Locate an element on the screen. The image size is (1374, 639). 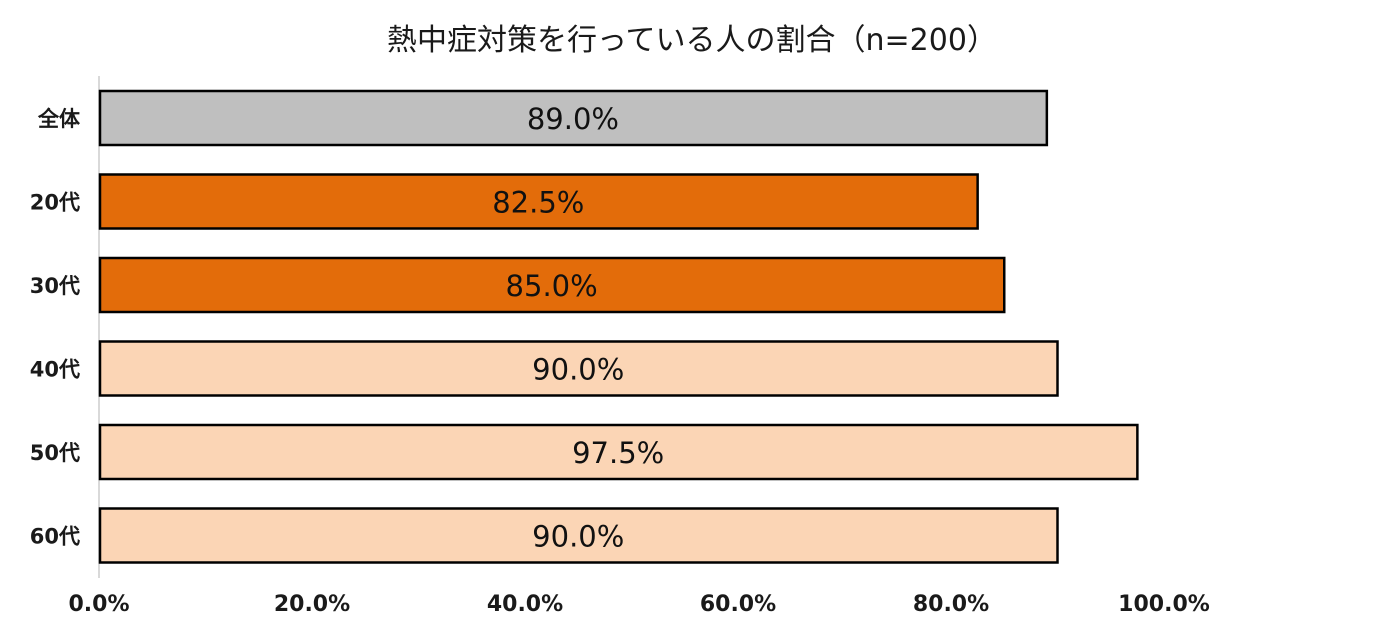
bar-value-label: 97.5% is located at coordinates (618, 453).